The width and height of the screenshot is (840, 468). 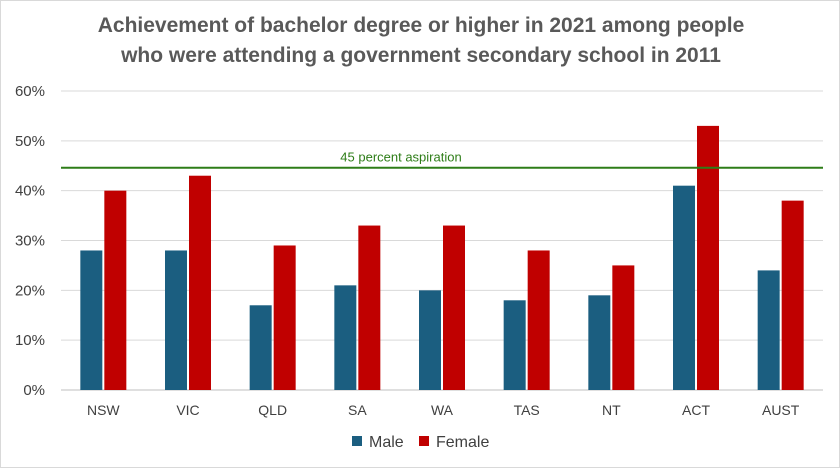 I want to click on bar-female-vic, so click(x=200, y=282).